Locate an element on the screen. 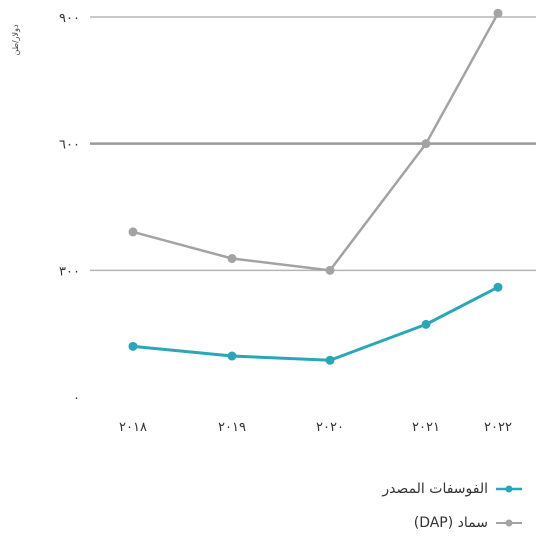  x-tick-label: ٢٠٢١ is located at coordinates (426, 427).